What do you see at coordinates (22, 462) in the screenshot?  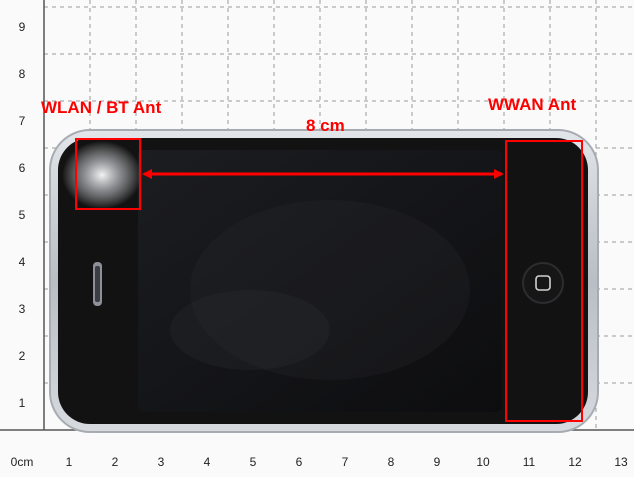 I see `x-scale-label: 0cm` at bounding box center [22, 462].